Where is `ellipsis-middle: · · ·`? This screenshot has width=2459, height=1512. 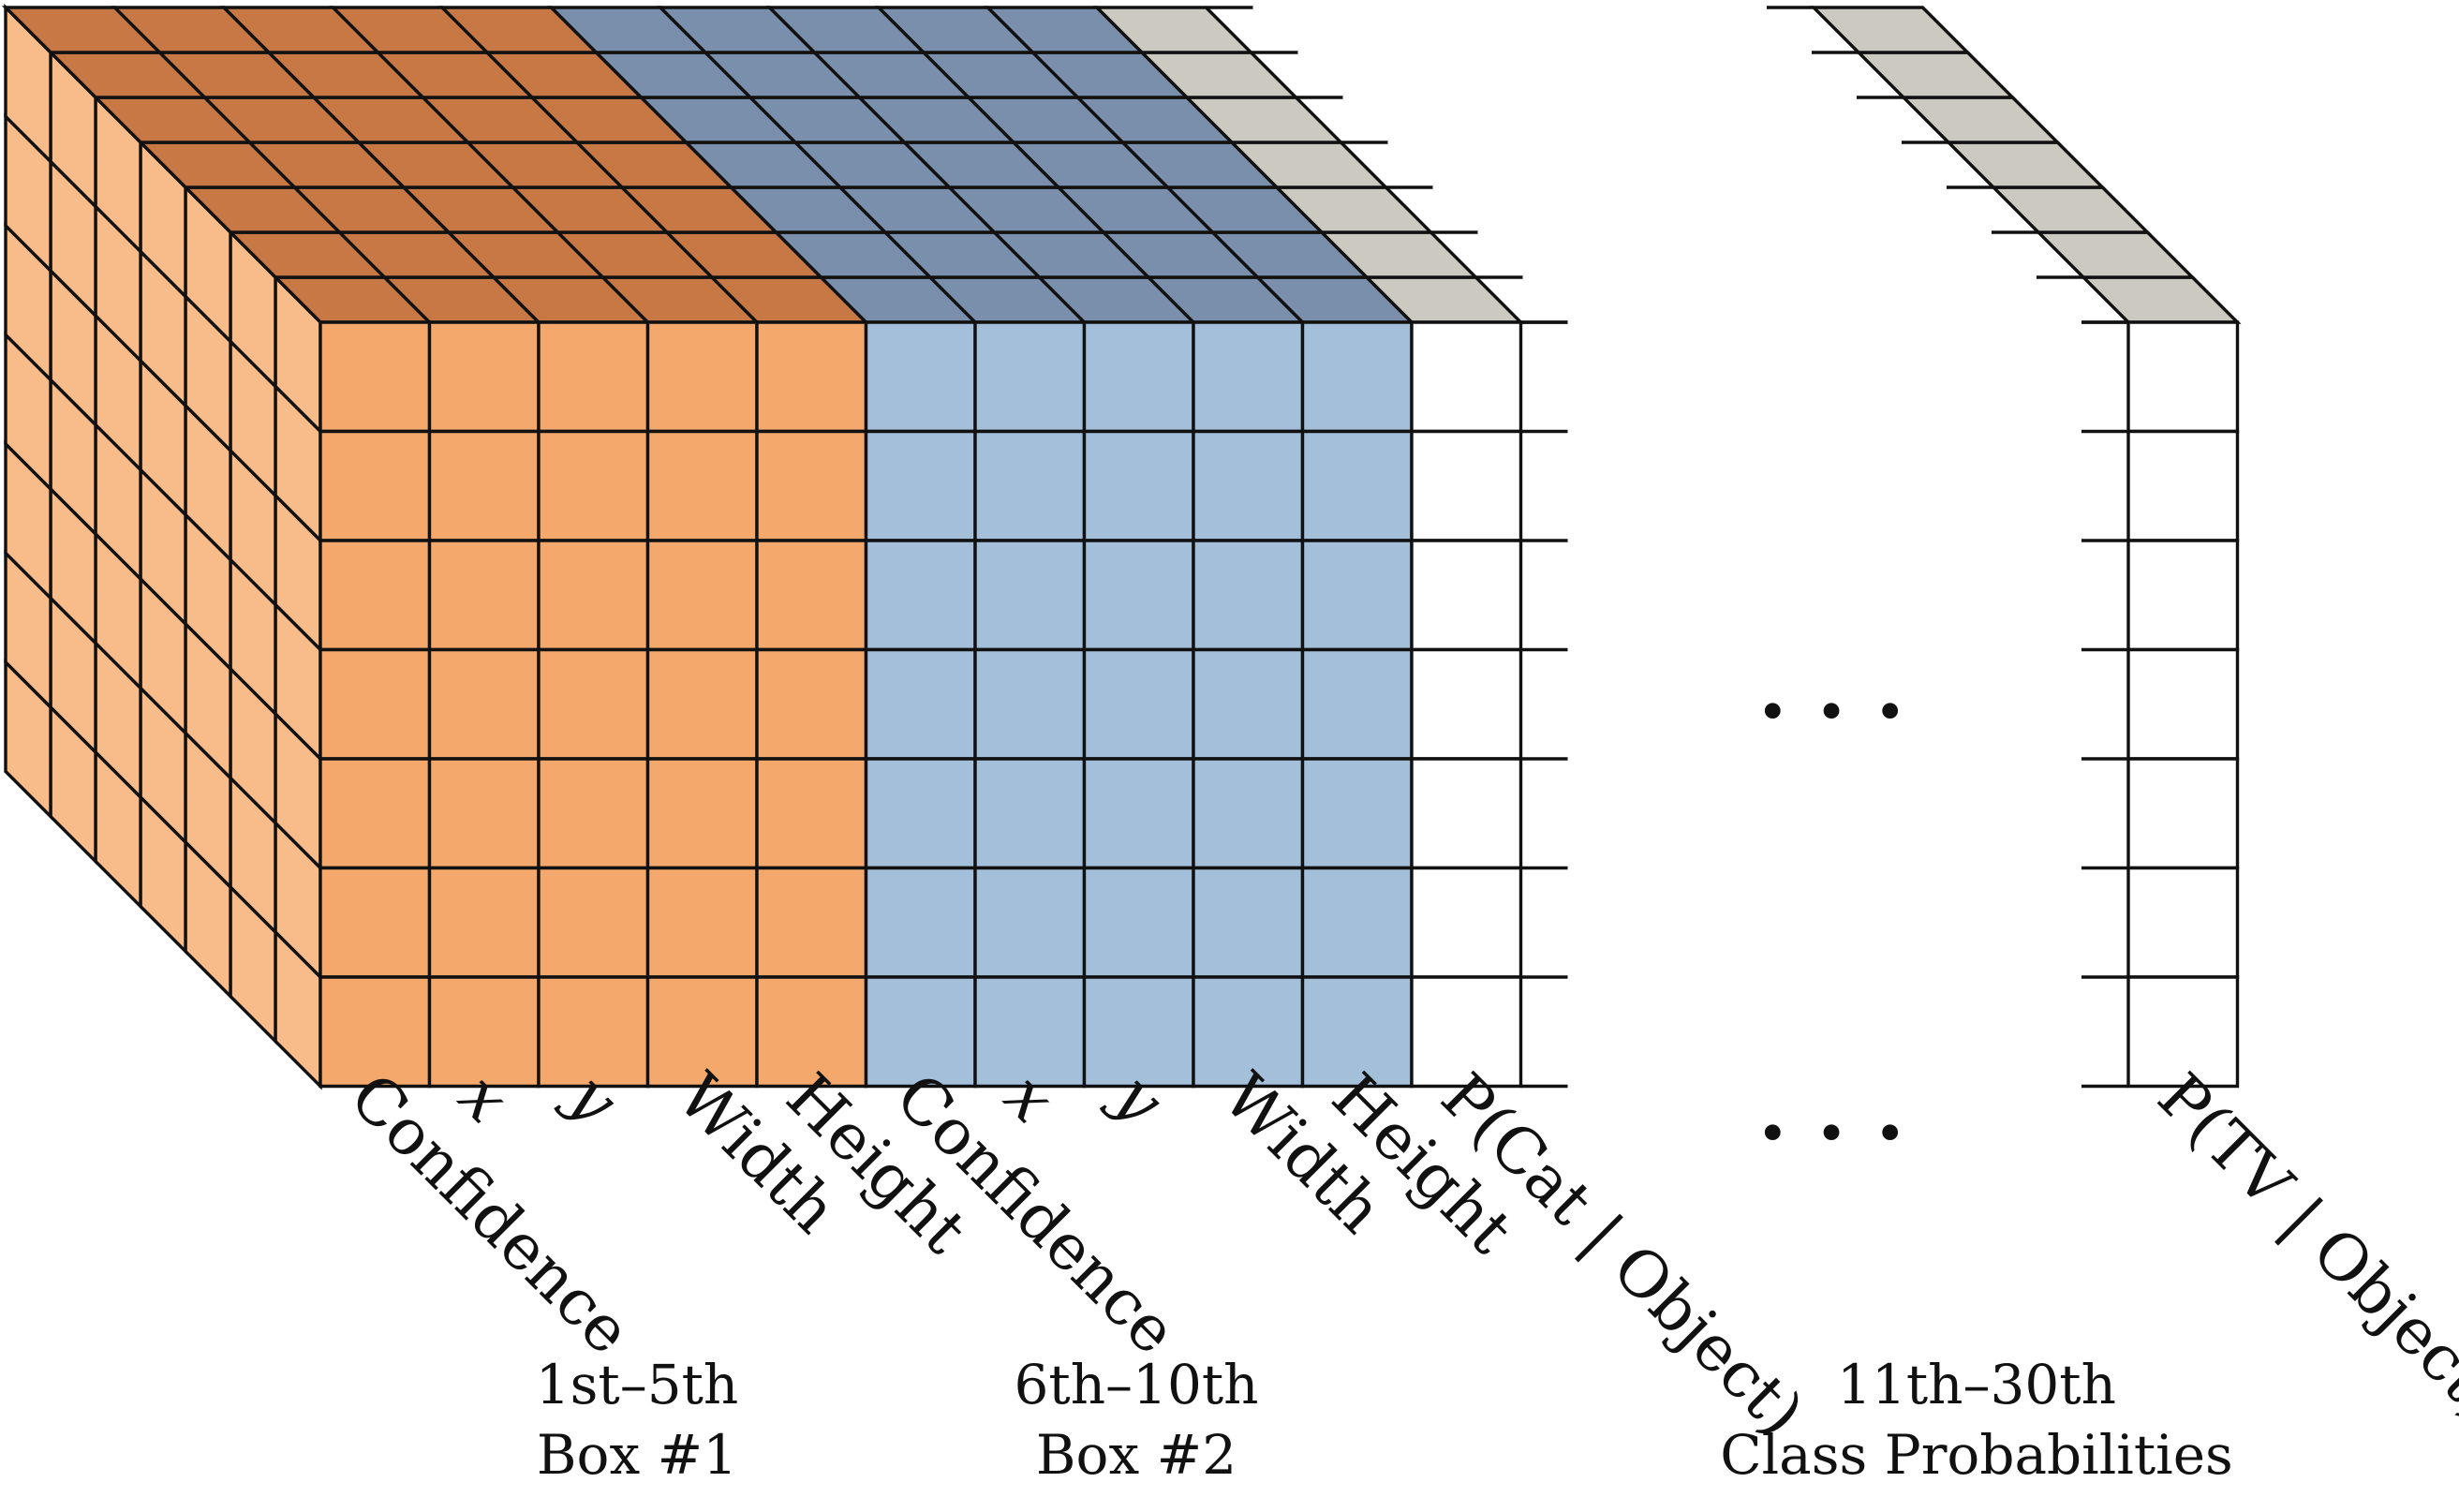
ellipsis-middle: · · · is located at coordinates (1832, 711).